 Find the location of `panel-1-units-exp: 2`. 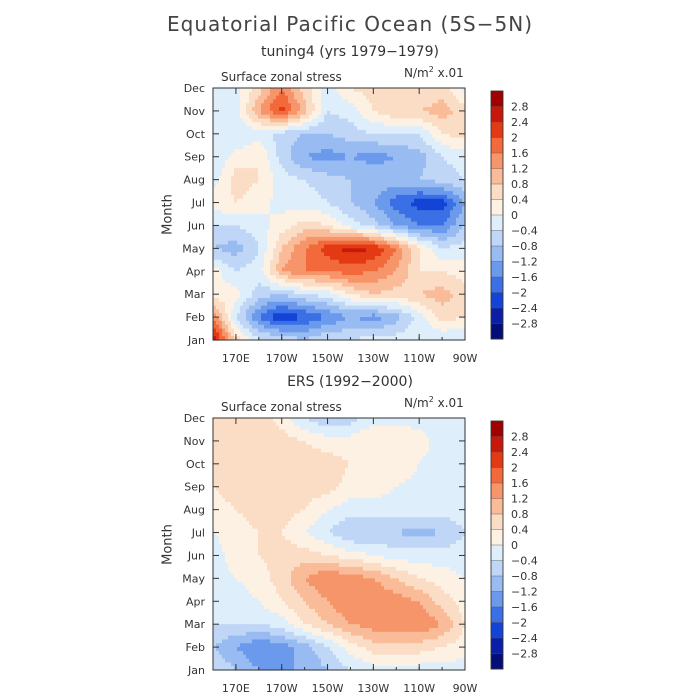

panel-1-units-exp: 2 is located at coordinates (431, 69).